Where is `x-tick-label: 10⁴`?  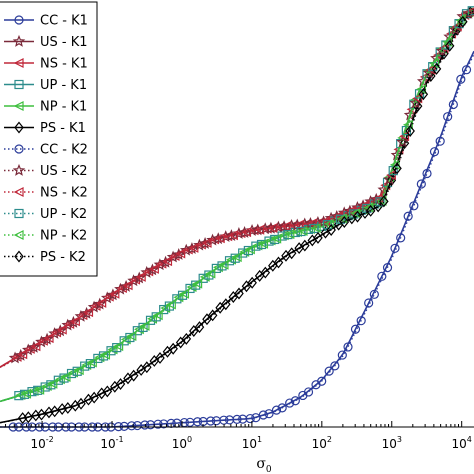 x-tick-label: 10⁴ is located at coordinates (461, 443).